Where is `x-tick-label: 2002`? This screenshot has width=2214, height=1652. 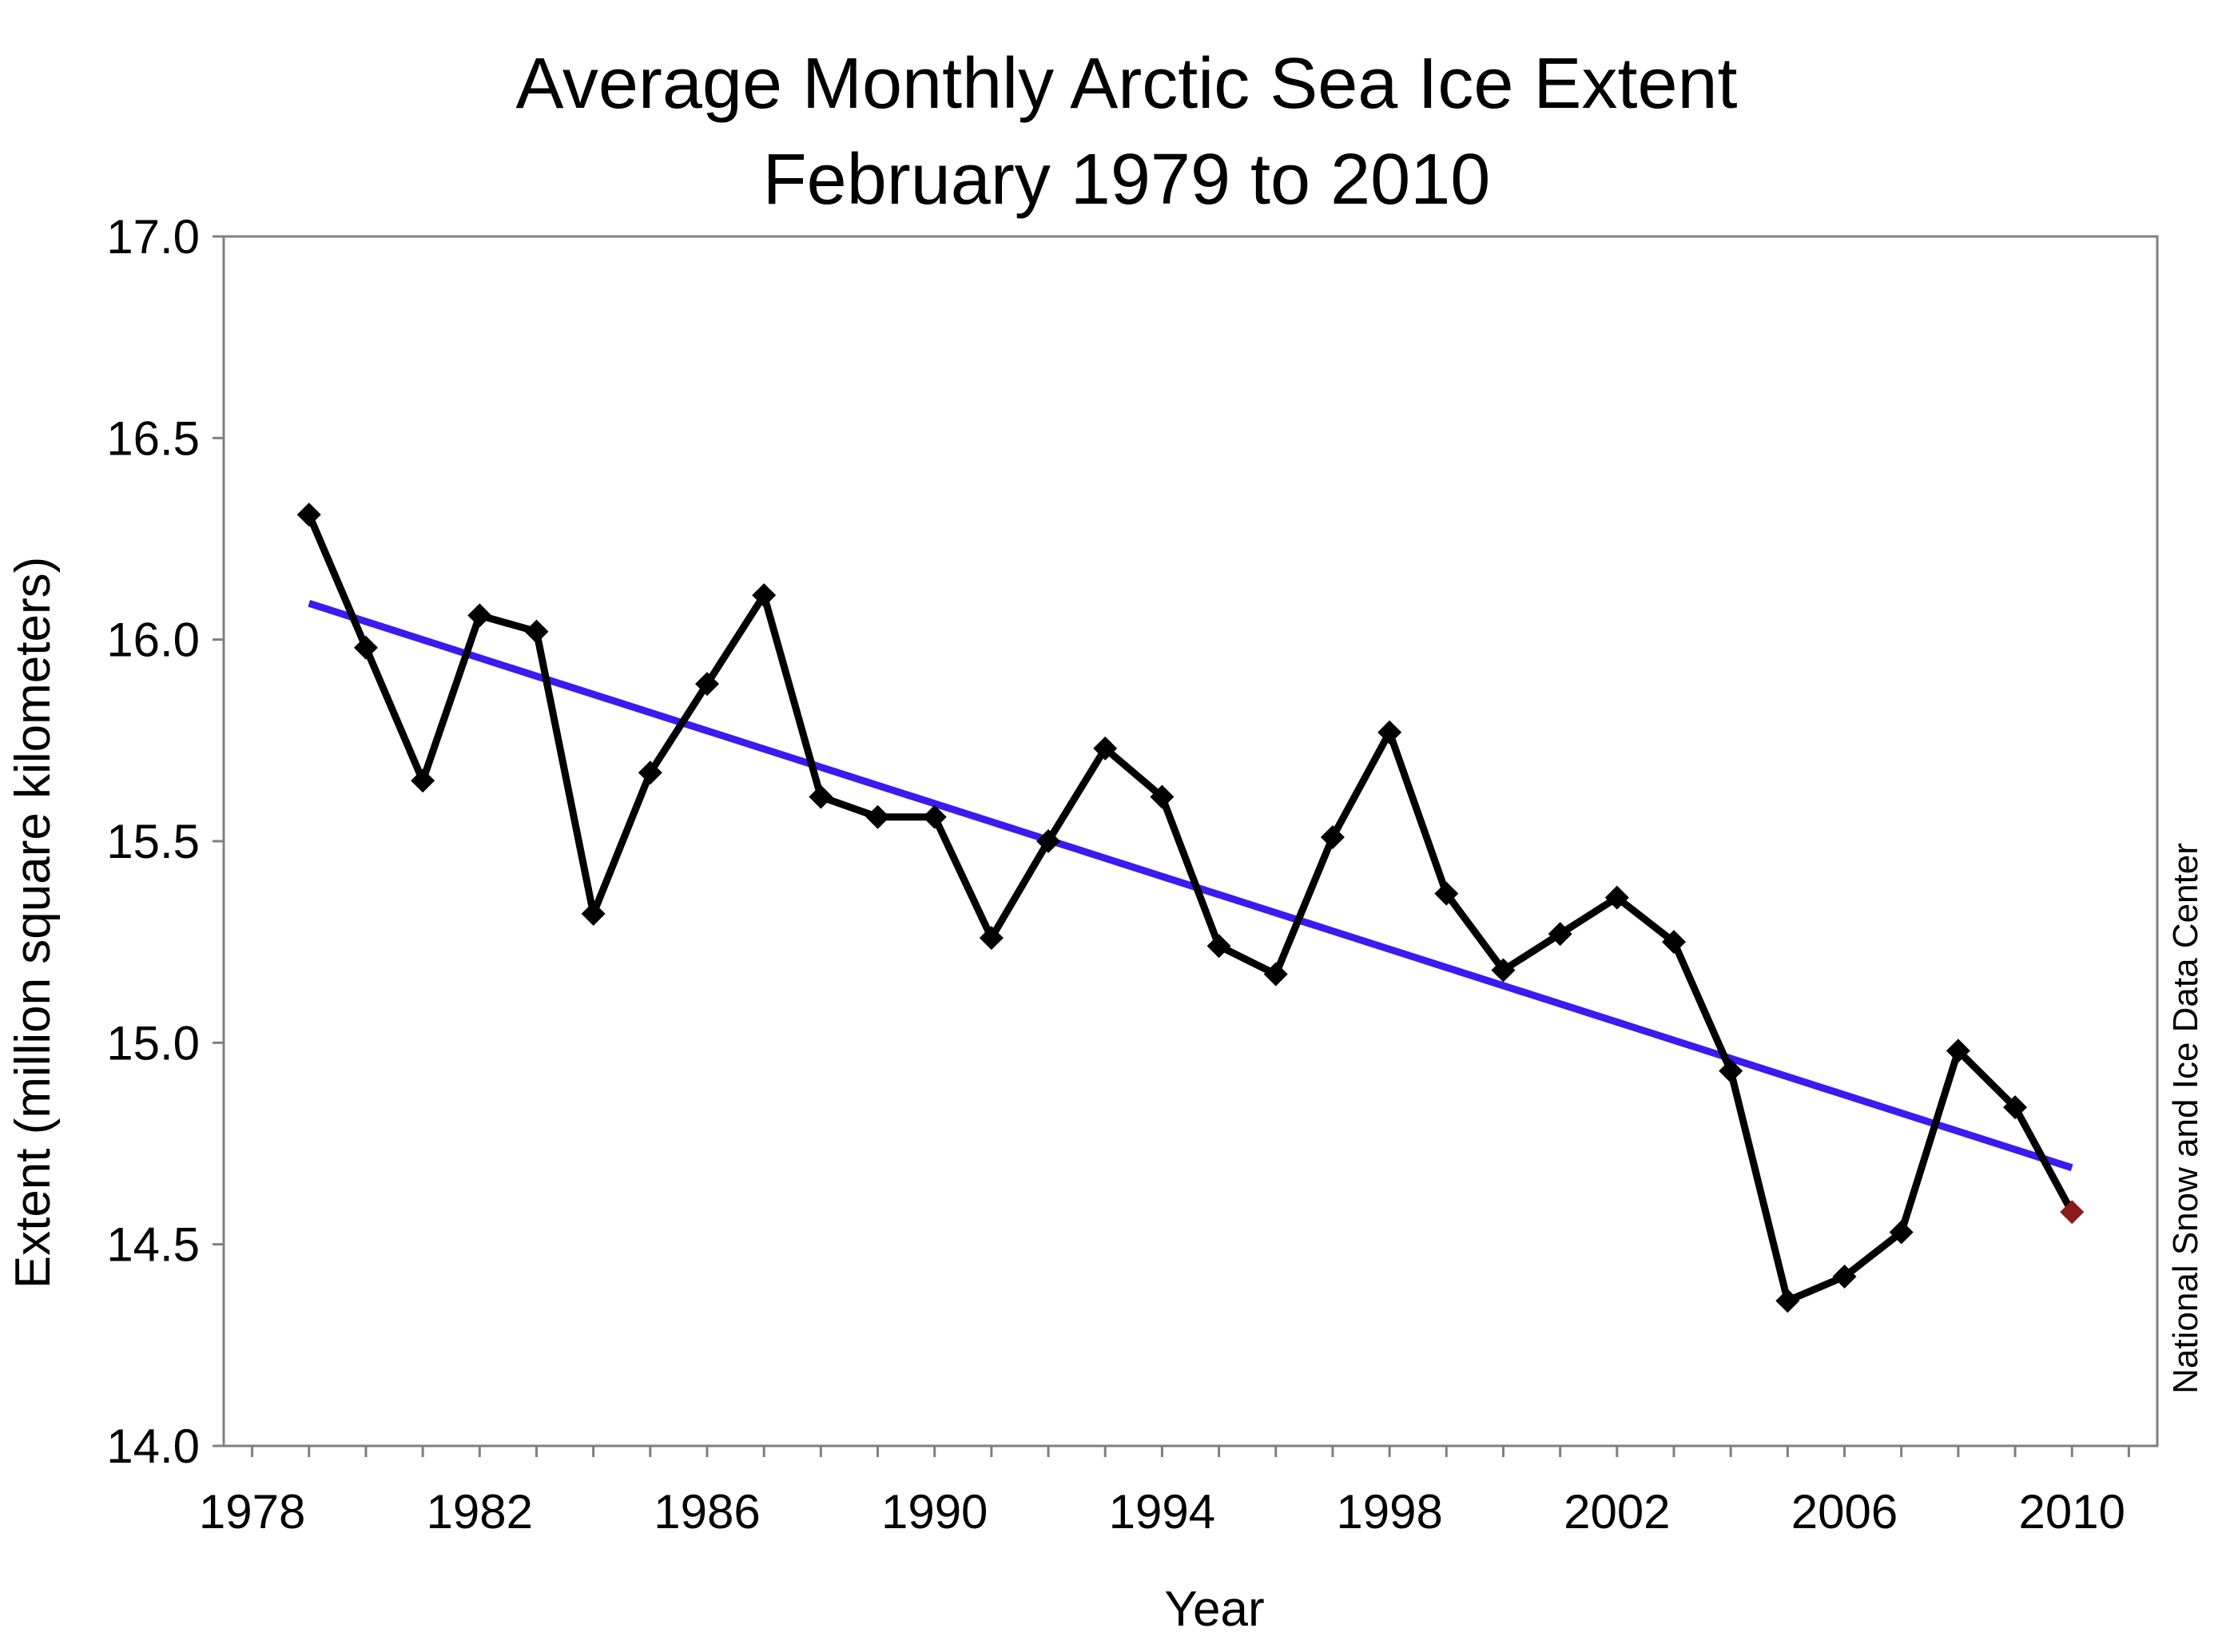
x-tick-label: 2002 is located at coordinates (1617, 1512).